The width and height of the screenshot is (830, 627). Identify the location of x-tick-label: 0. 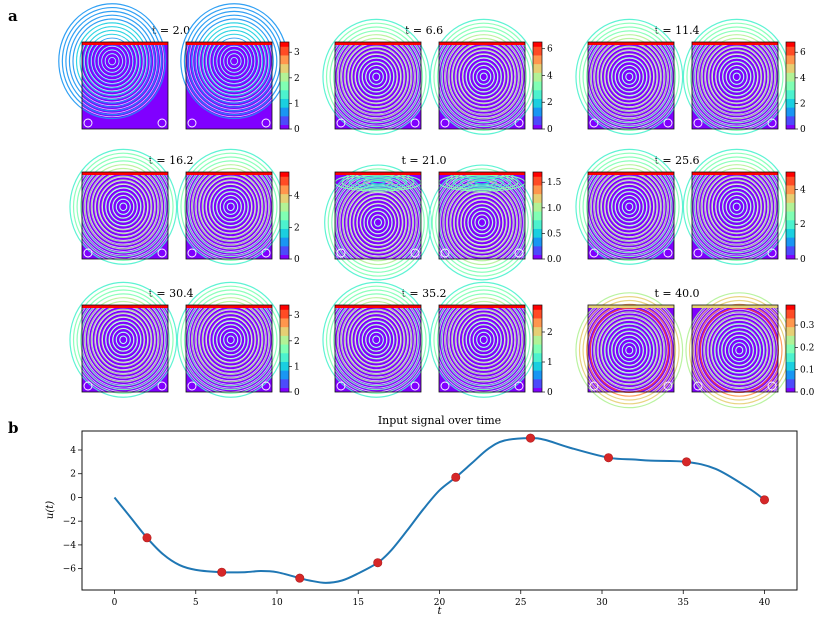
(115, 603).